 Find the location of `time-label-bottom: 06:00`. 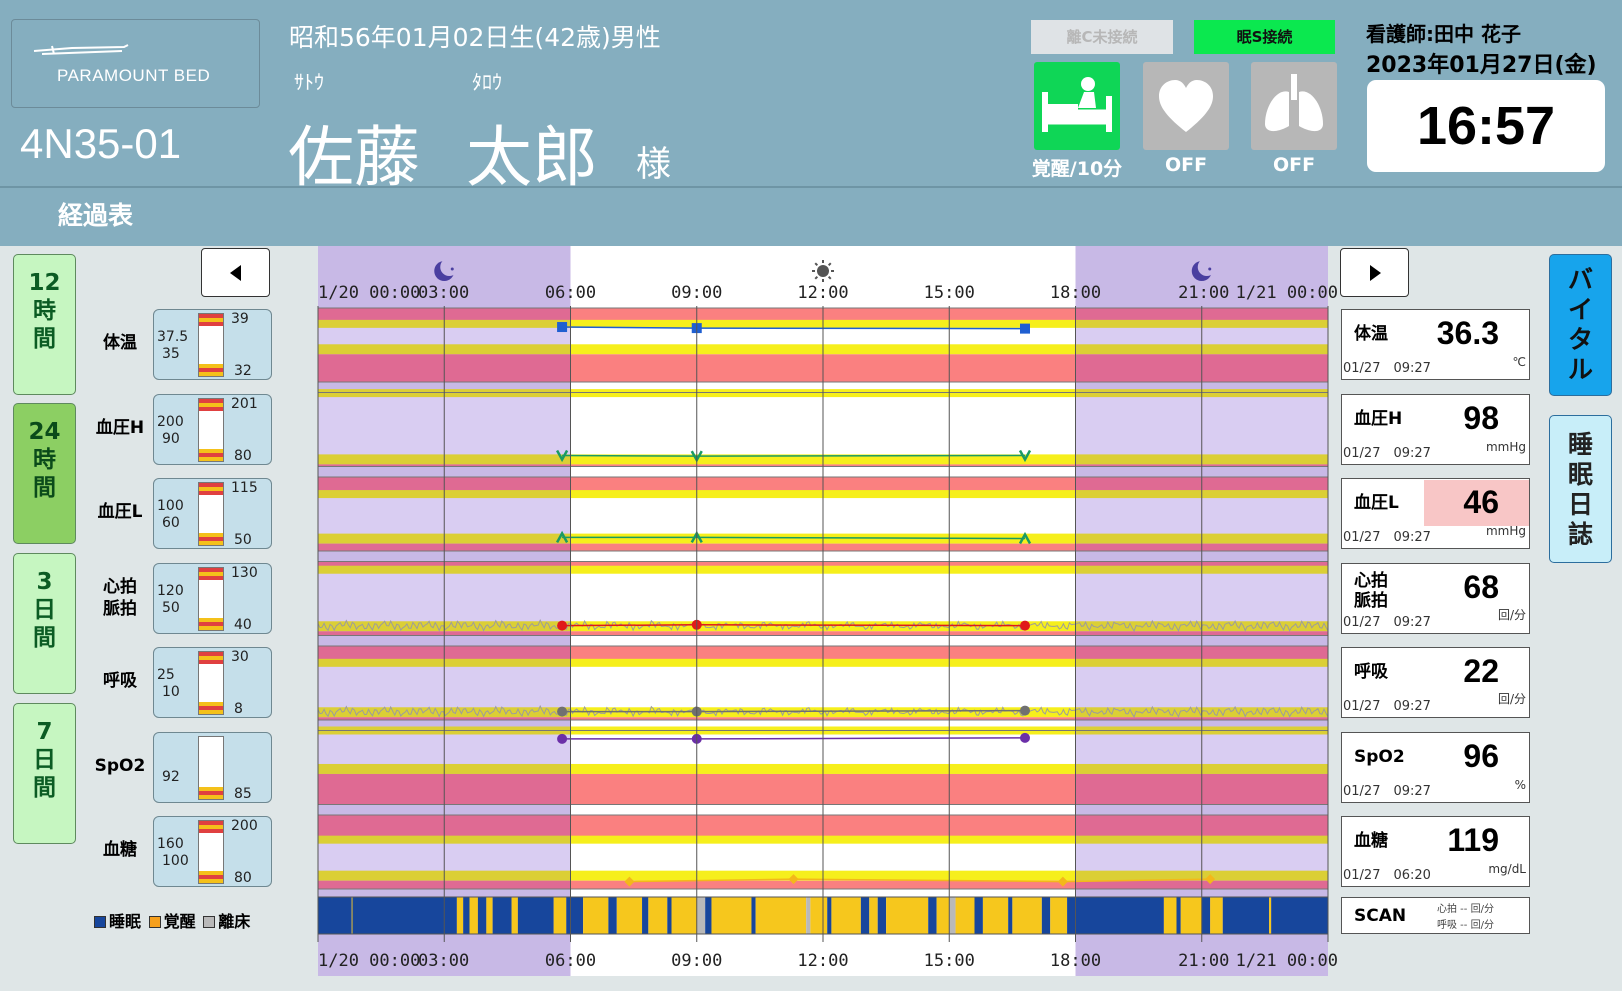

time-label-bottom: 06:00 is located at coordinates (570, 961).